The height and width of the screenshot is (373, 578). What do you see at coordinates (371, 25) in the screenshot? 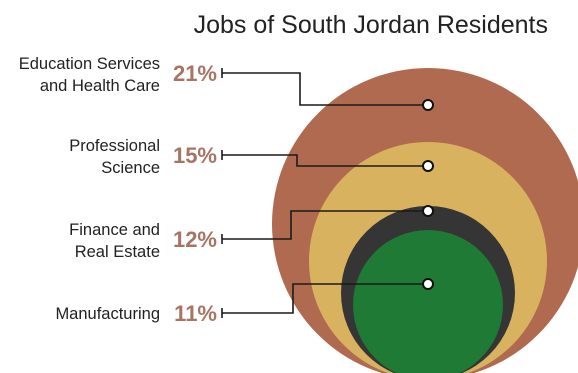
I see `chart-title: Jobs of South Jordan Residents` at bounding box center [371, 25].